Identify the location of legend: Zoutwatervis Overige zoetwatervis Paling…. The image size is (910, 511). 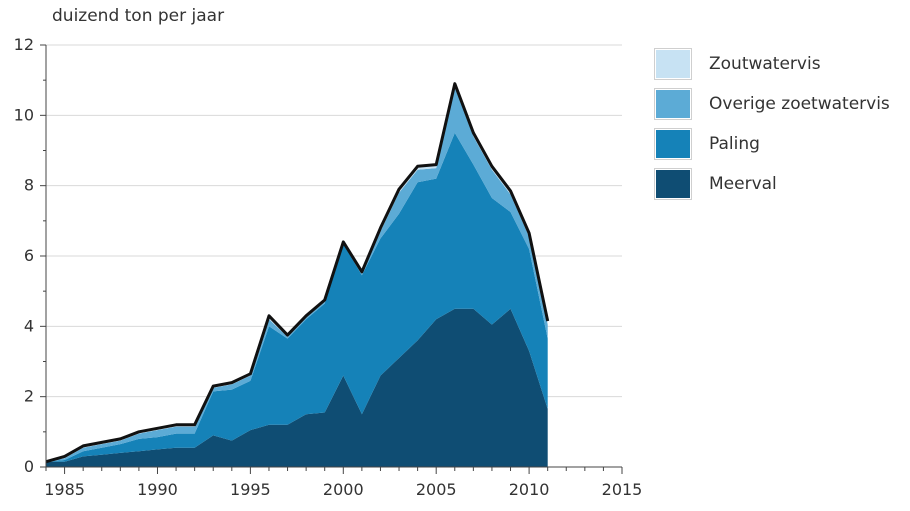
(772, 124).